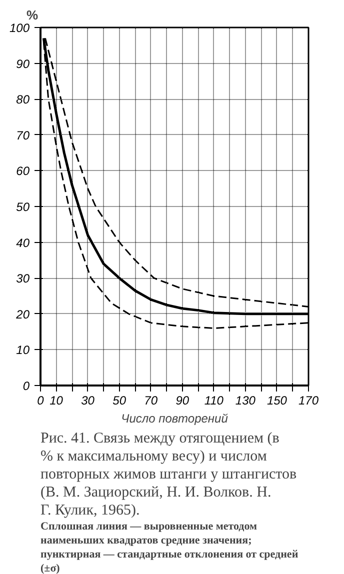  What do you see at coordinates (32, 15) in the screenshot?
I see `y-axis-title: %` at bounding box center [32, 15].